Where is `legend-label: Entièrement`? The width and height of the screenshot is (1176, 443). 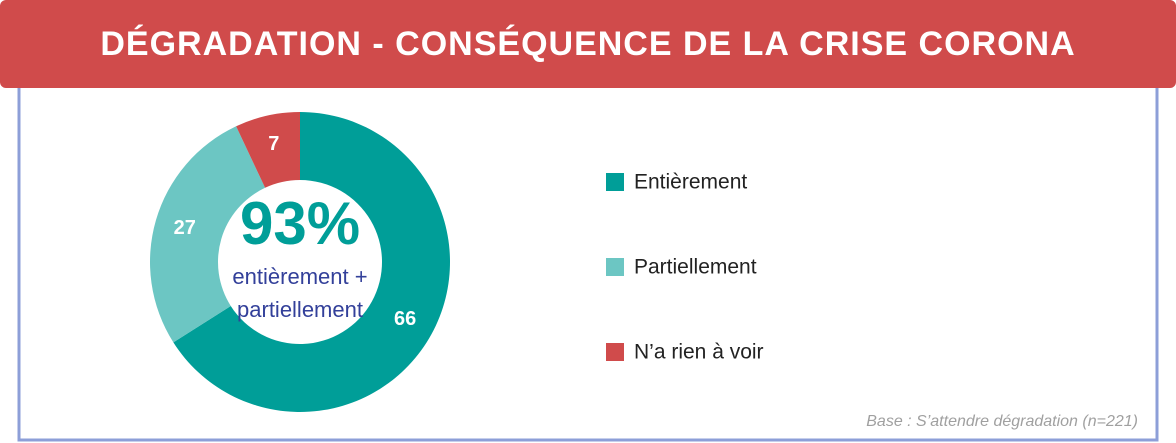
legend-label: Entièrement is located at coordinates (690, 182).